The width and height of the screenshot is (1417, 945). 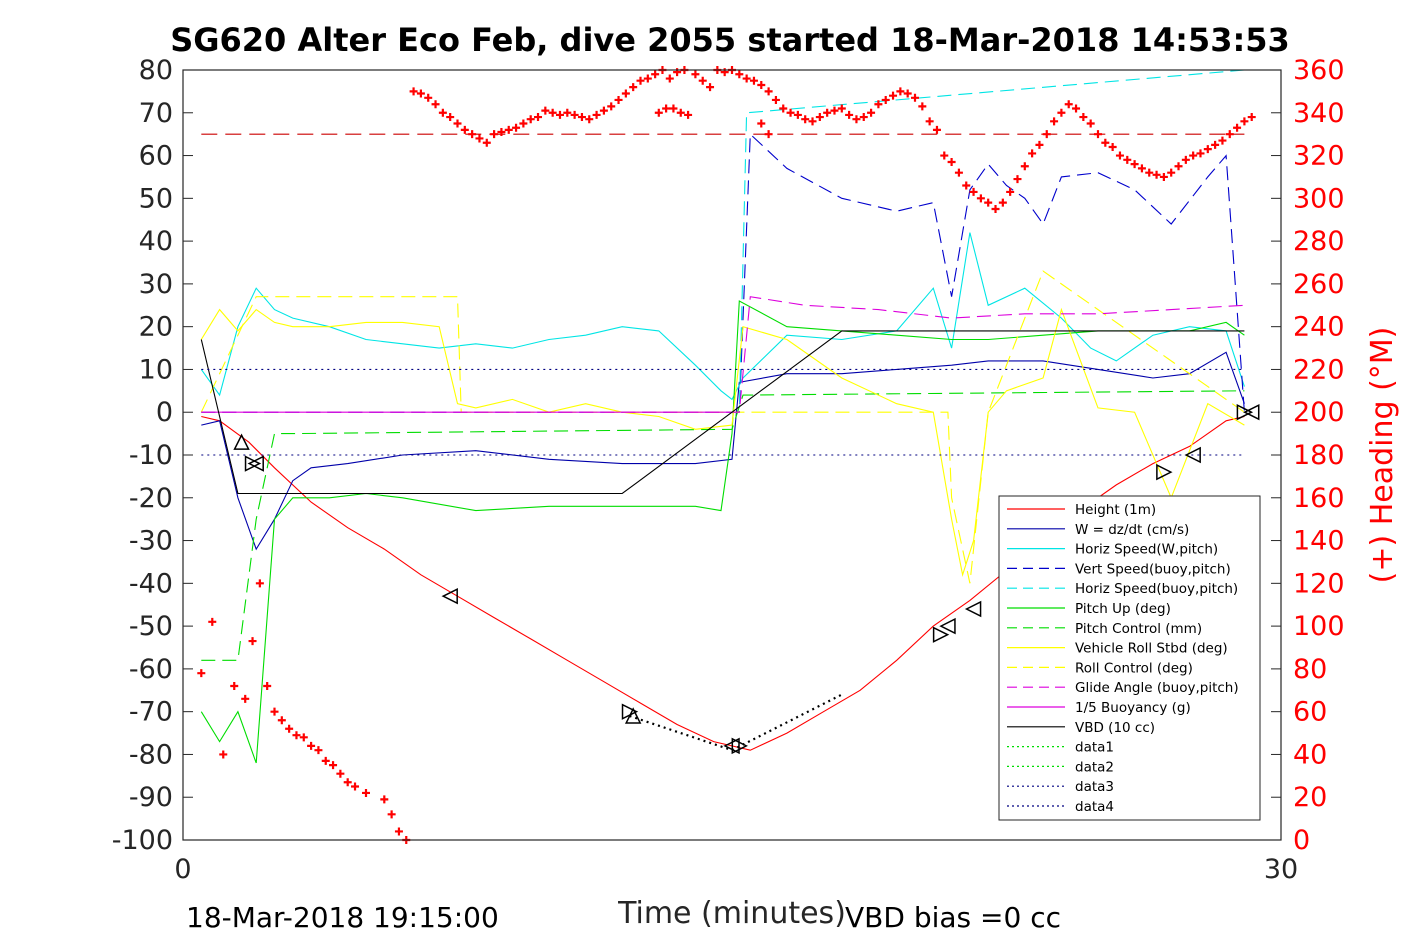 What do you see at coordinates (1319, 284) in the screenshot?
I see `y2-tick-label: 260` at bounding box center [1319, 284].